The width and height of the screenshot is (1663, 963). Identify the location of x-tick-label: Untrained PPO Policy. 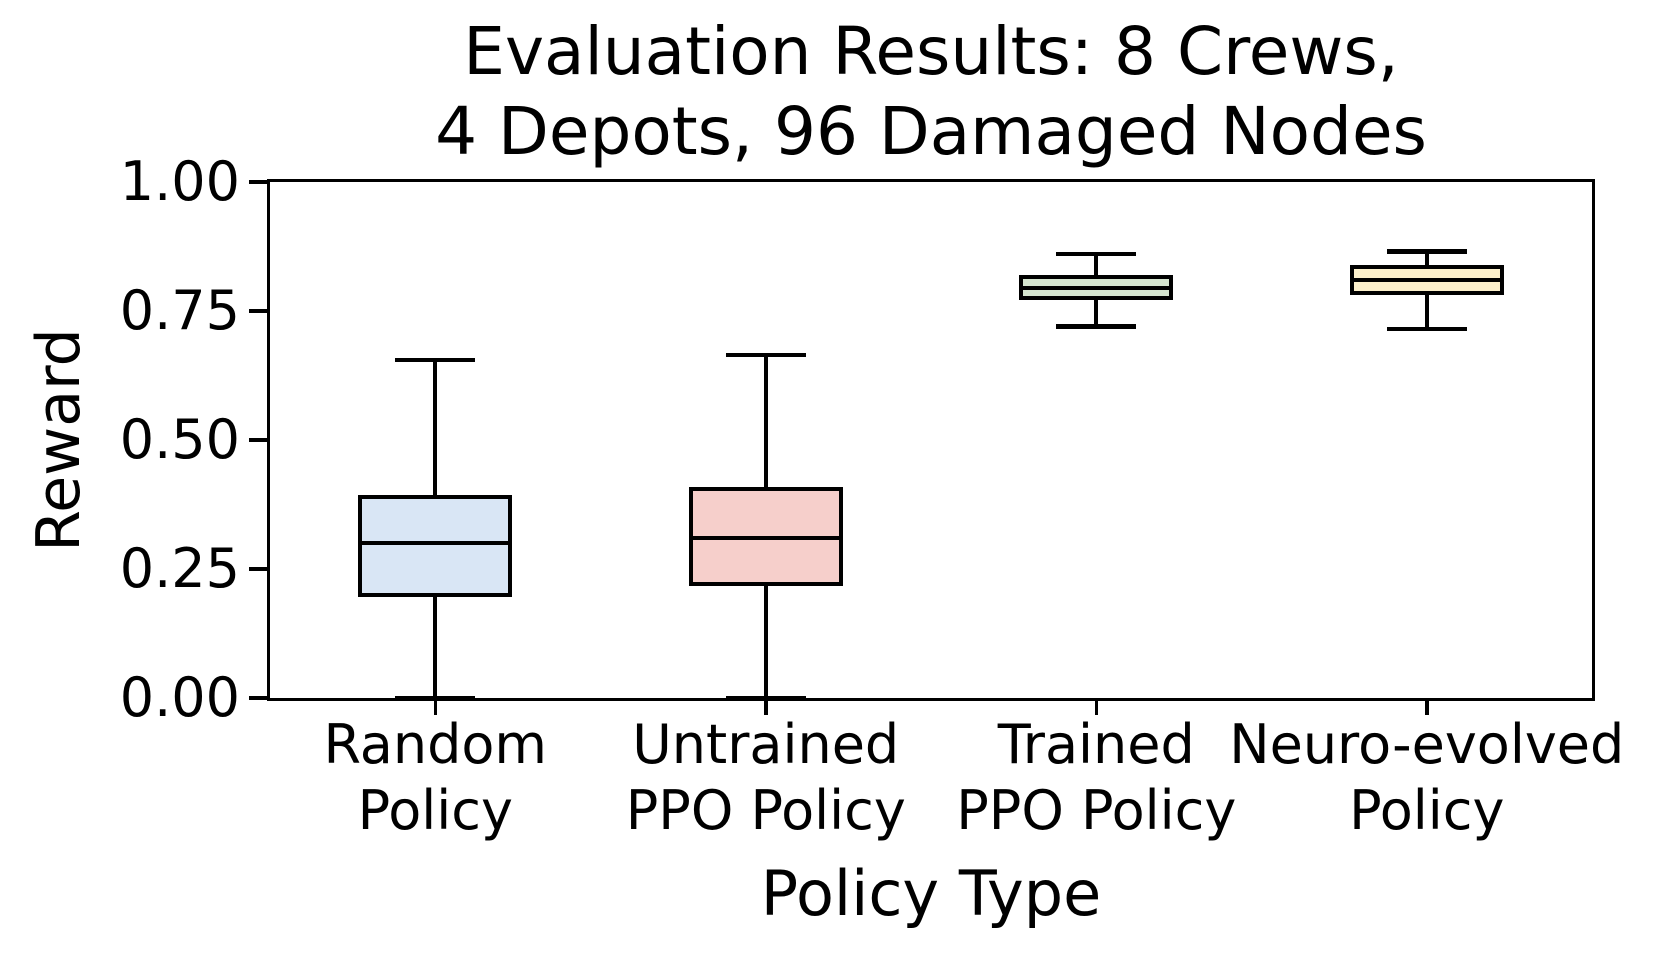
(765, 777).